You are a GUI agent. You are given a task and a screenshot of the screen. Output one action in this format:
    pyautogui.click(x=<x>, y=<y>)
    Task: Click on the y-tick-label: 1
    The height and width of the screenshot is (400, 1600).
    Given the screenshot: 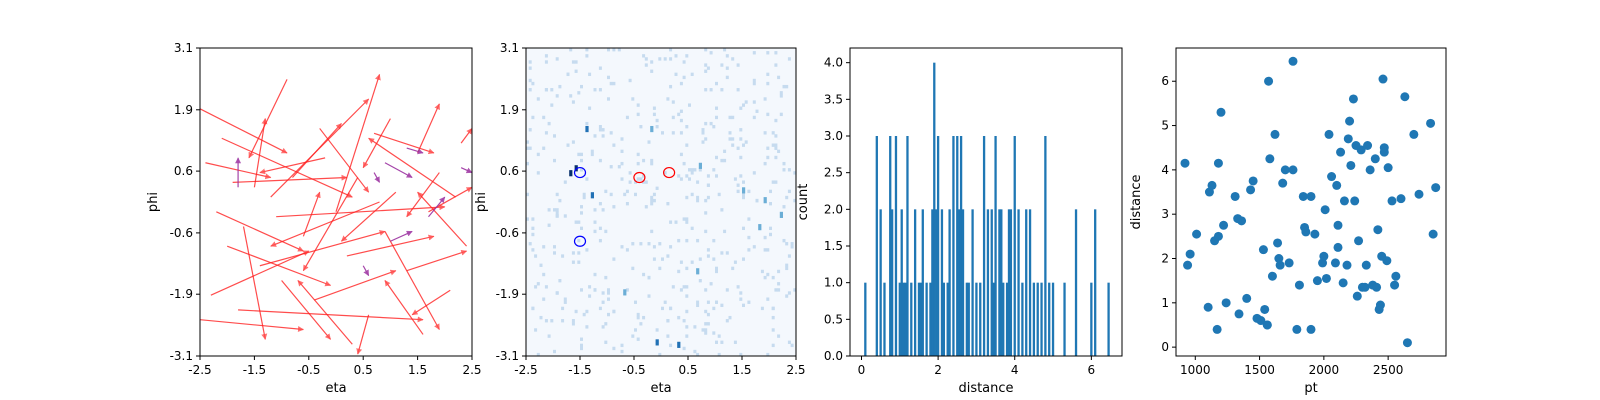 What is the action you would take?
    pyautogui.click(x=1165, y=303)
    